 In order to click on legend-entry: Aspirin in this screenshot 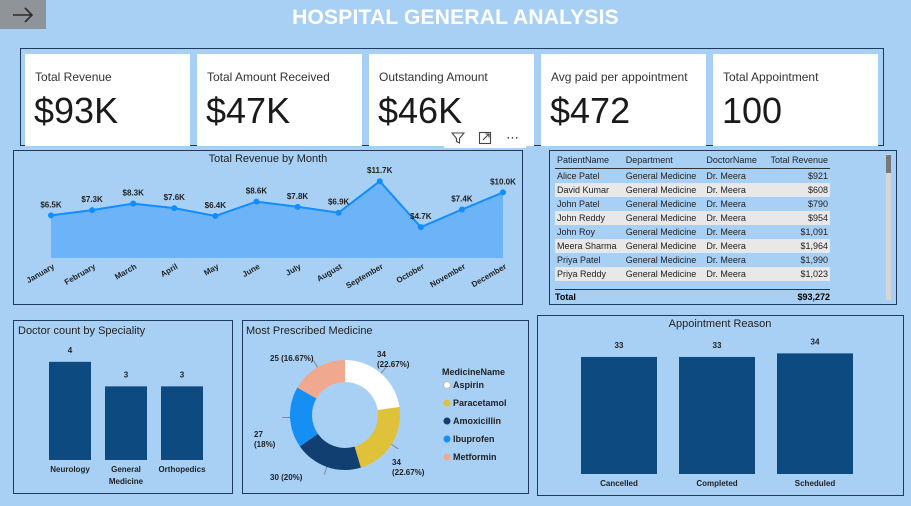, I will do `click(468, 385)`.